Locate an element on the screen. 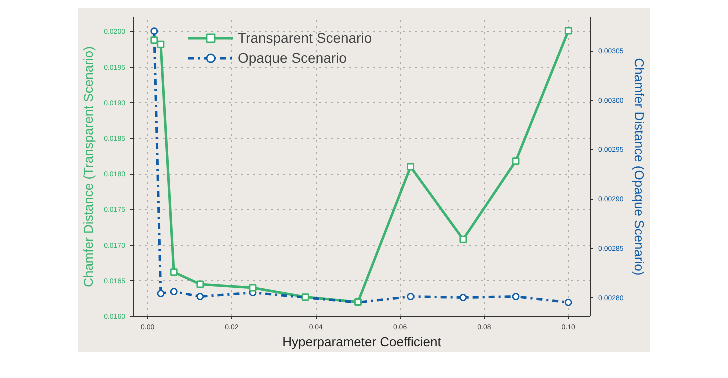 The height and width of the screenshot is (378, 728). legend-label: Opaque Scenario is located at coordinates (292, 58).